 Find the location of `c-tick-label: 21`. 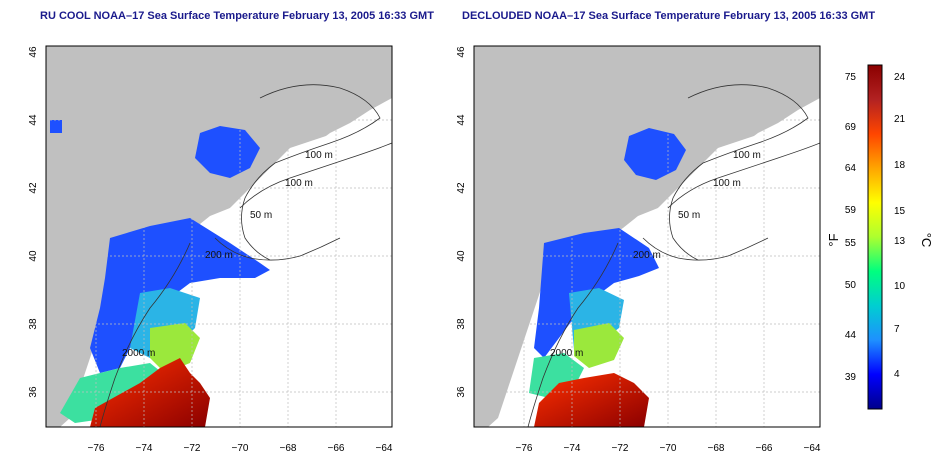

c-tick-label: 21 is located at coordinates (900, 119).